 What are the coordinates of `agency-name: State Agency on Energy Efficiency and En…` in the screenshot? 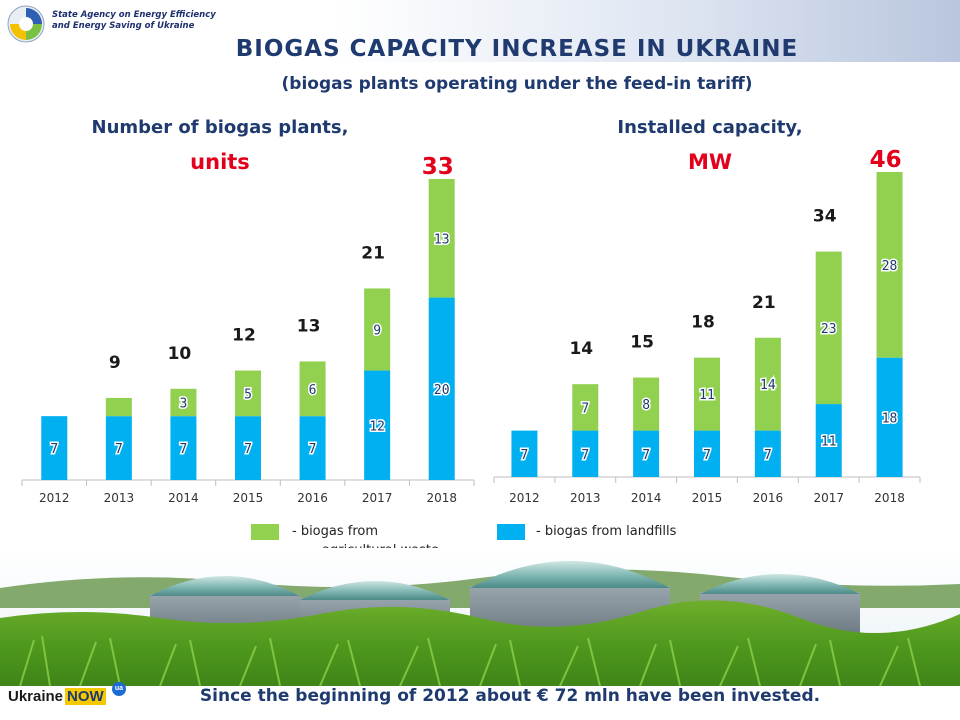 It's located at (134, 21).